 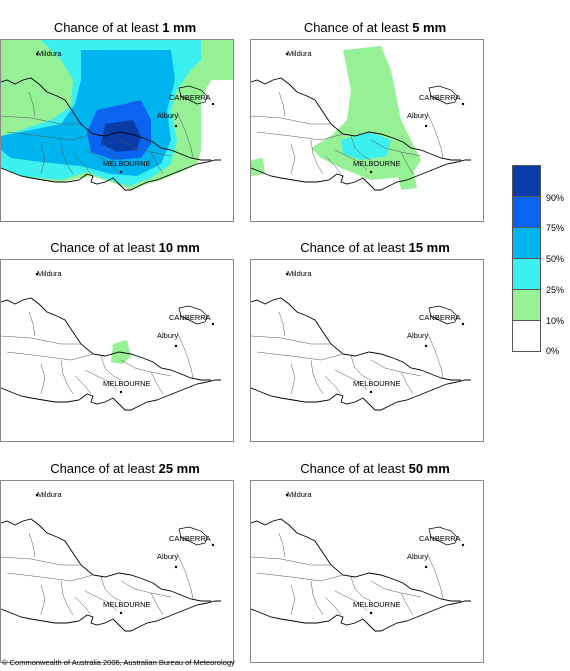 I want to click on title-threshold: 15 mm, so click(x=429, y=247).